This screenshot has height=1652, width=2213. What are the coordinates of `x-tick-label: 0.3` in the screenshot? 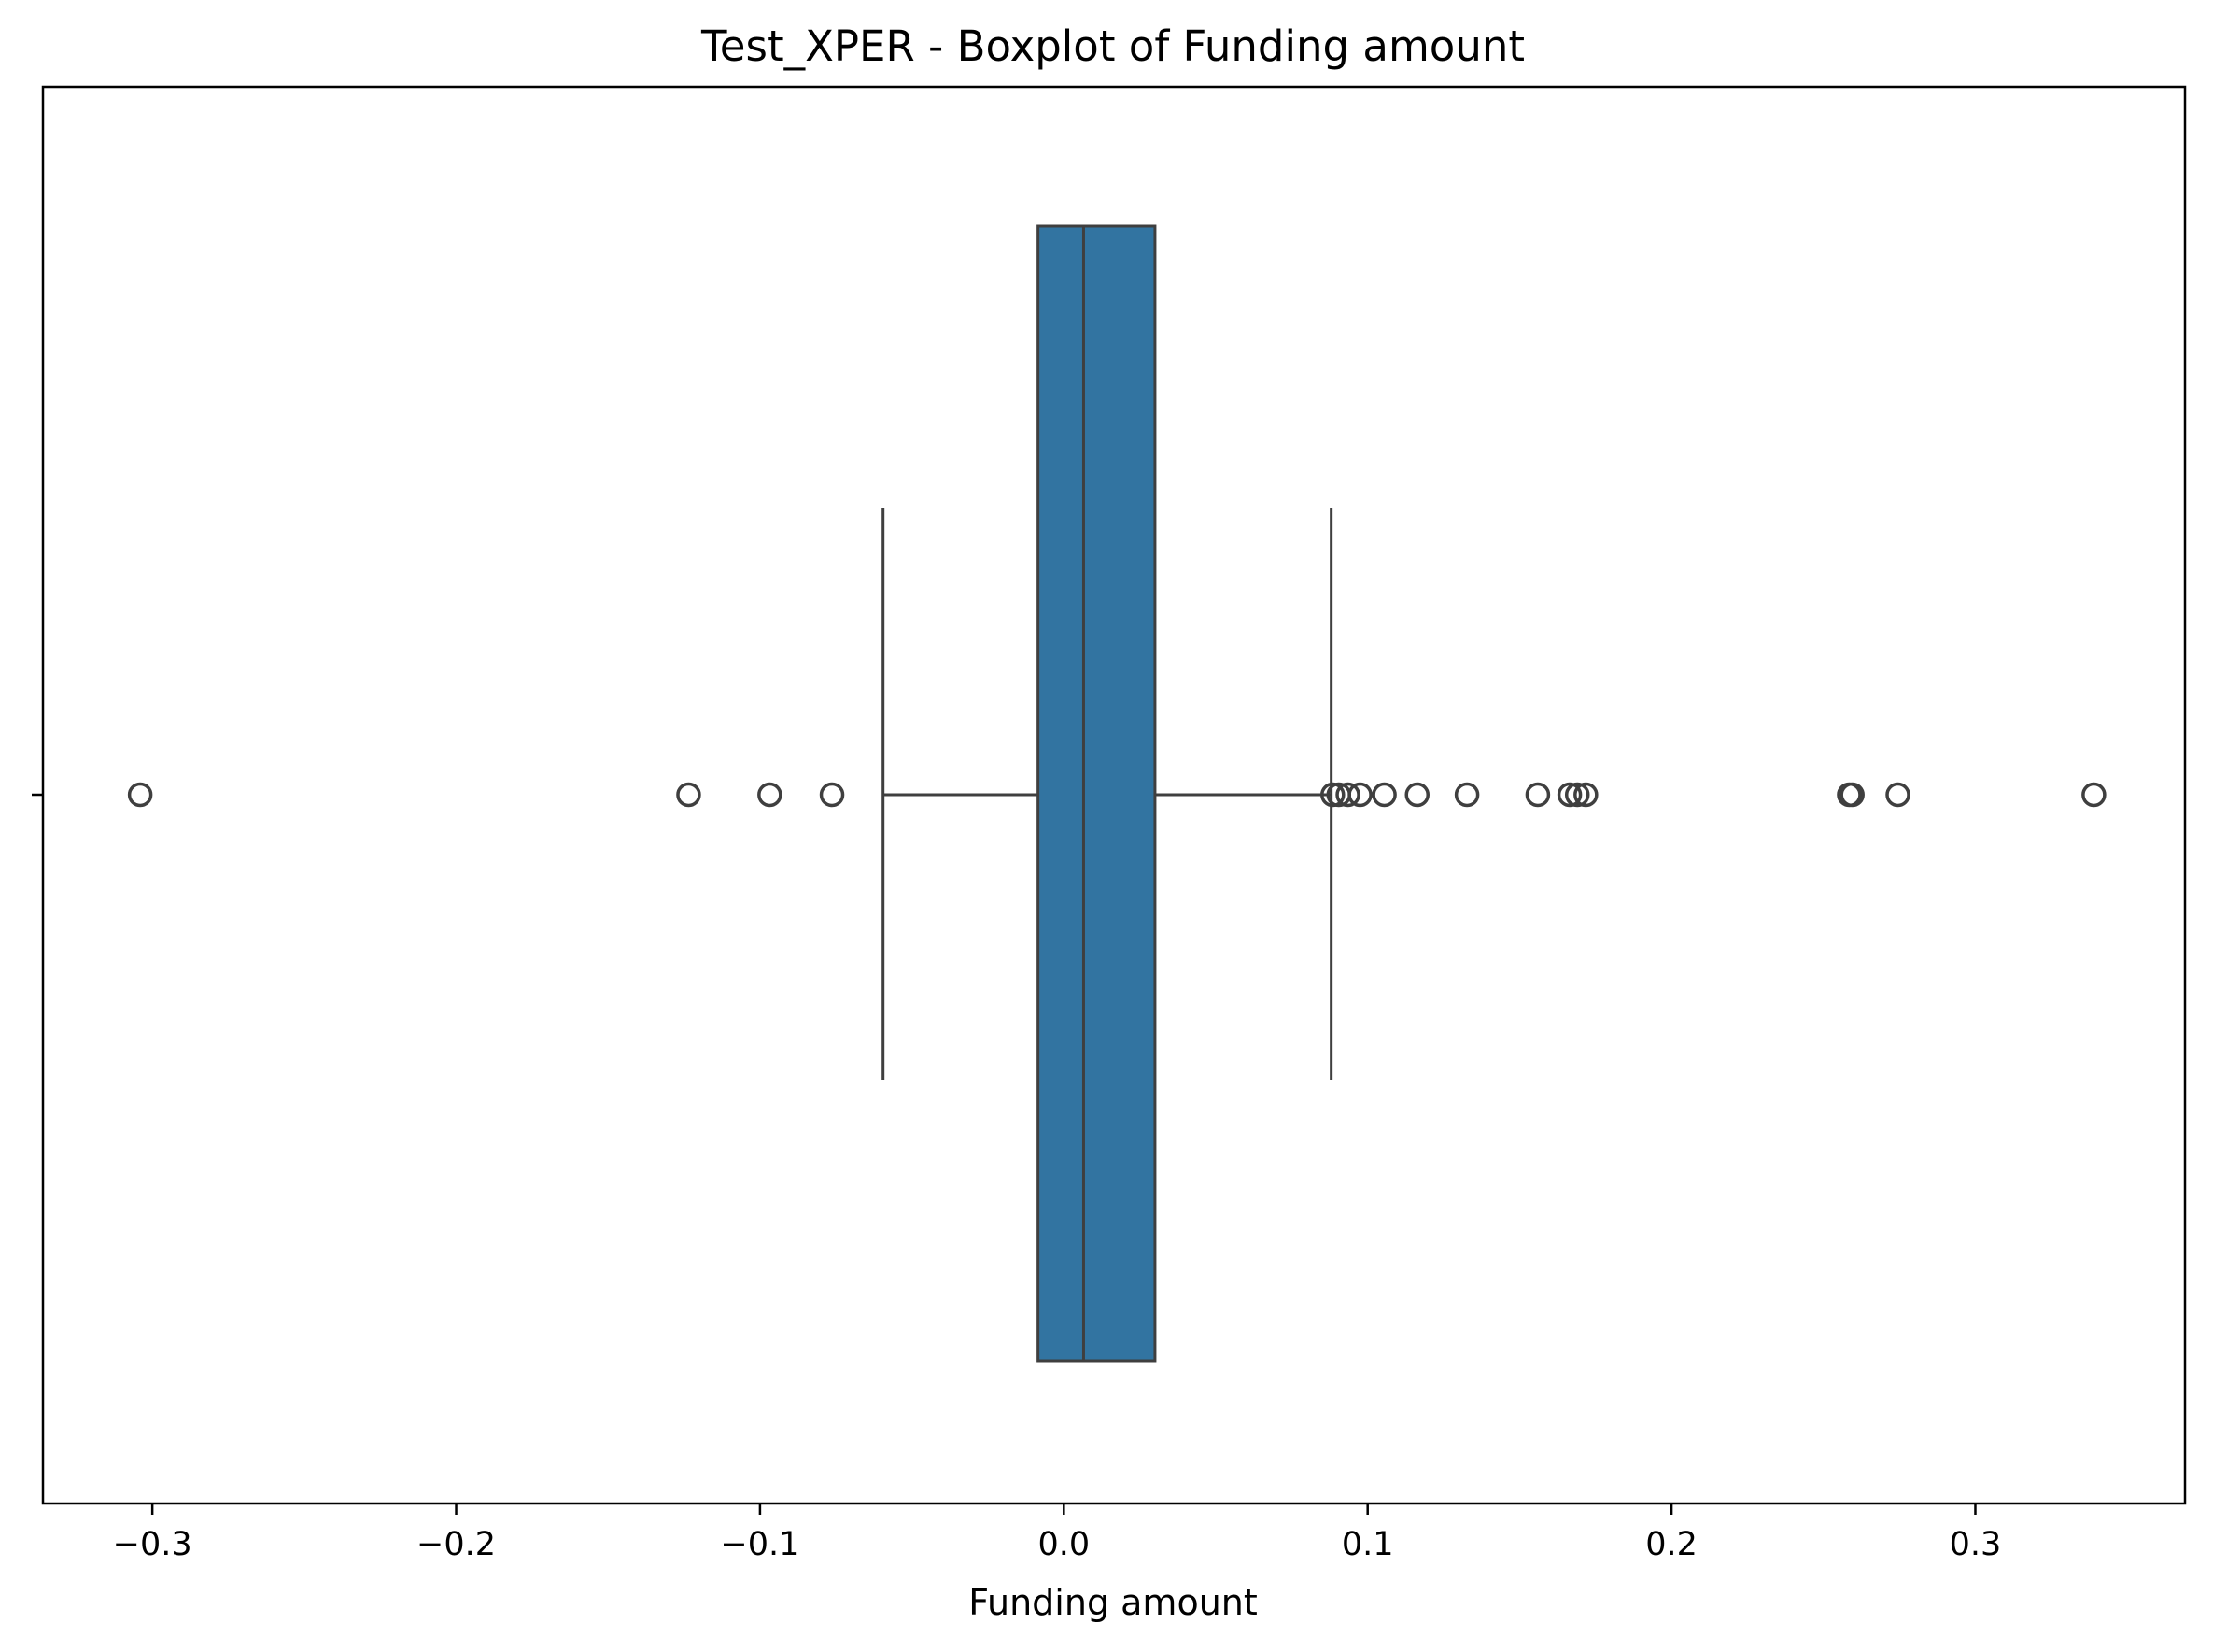 It's located at (1976, 1544).